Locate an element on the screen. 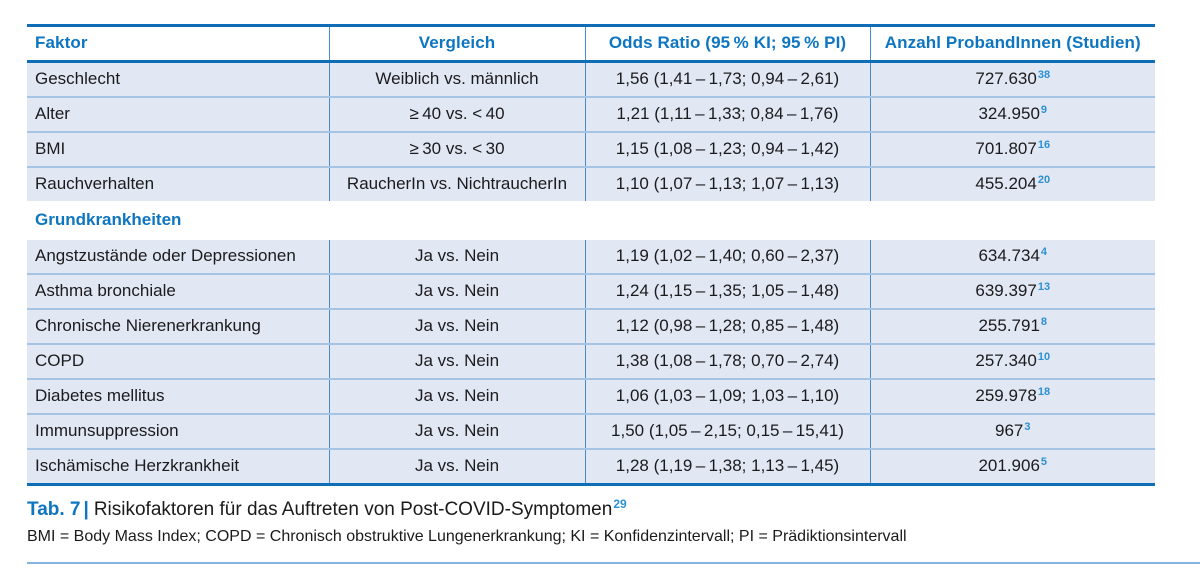  anzahl-cell: 455.20420 is located at coordinates (1012, 184).